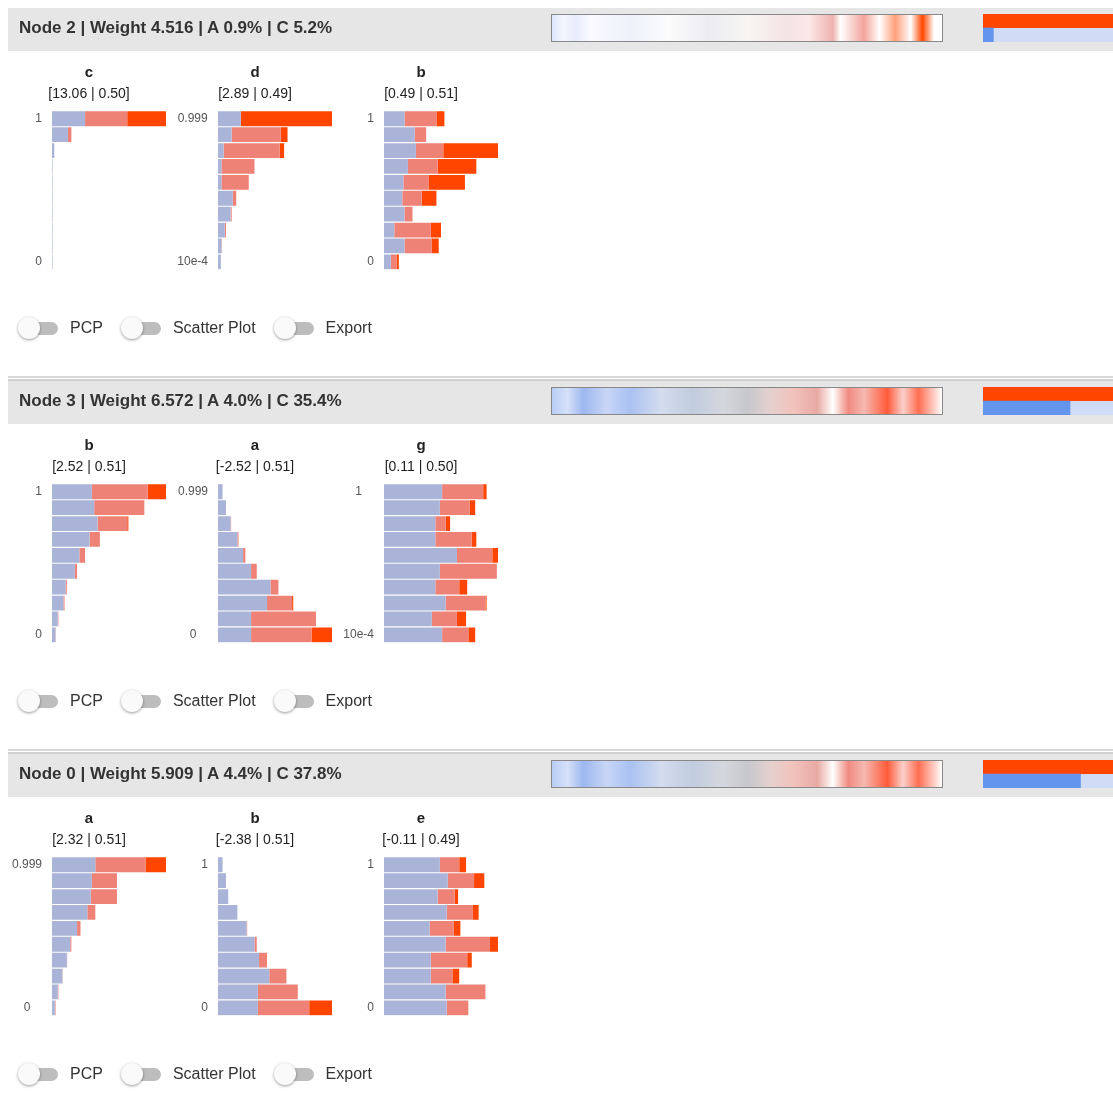 Image resolution: width=1113 pixels, height=1102 pixels. Describe the element at coordinates (180, 774) in the screenshot. I see `text: Node 0 | Weight 5.909 | A 4.4% | C 37.8%` at that location.